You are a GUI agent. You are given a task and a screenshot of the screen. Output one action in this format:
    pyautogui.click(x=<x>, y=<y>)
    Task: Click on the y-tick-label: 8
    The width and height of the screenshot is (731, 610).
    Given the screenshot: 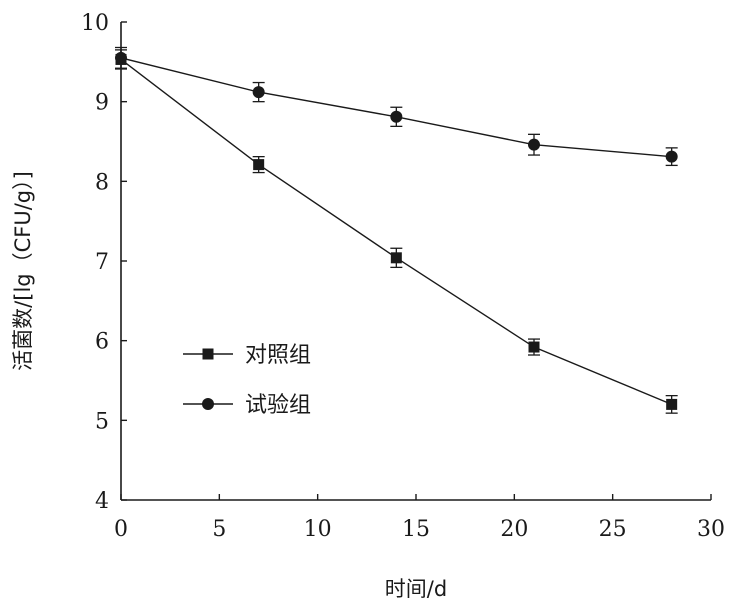 What is the action you would take?
    pyautogui.click(x=102, y=182)
    